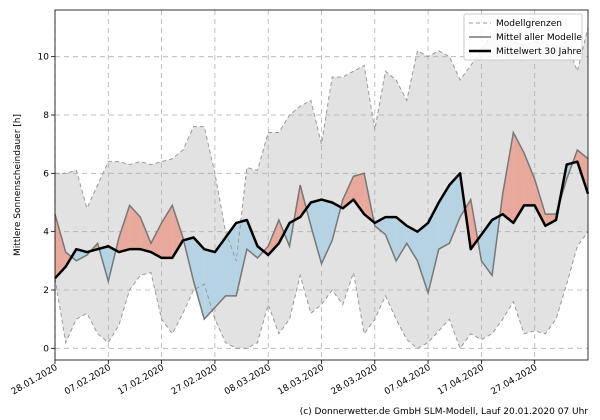  I want to click on x-tick-label: 18.03.2020, so click(301, 380).